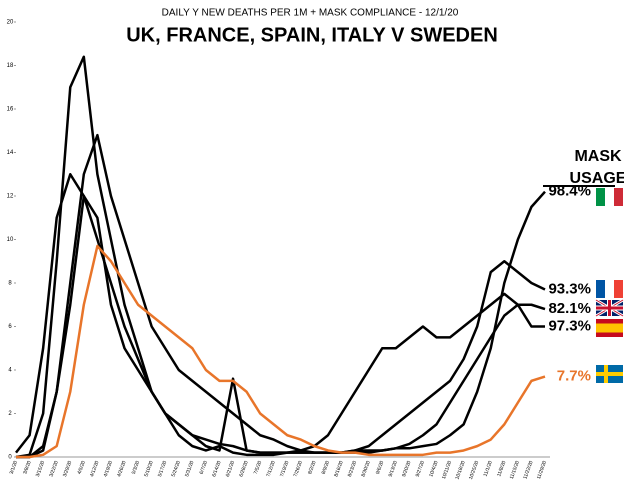 The width and height of the screenshot is (624, 486). Describe the element at coordinates (10, 284) in the screenshot. I see `y-tick-label: 8` at that location.